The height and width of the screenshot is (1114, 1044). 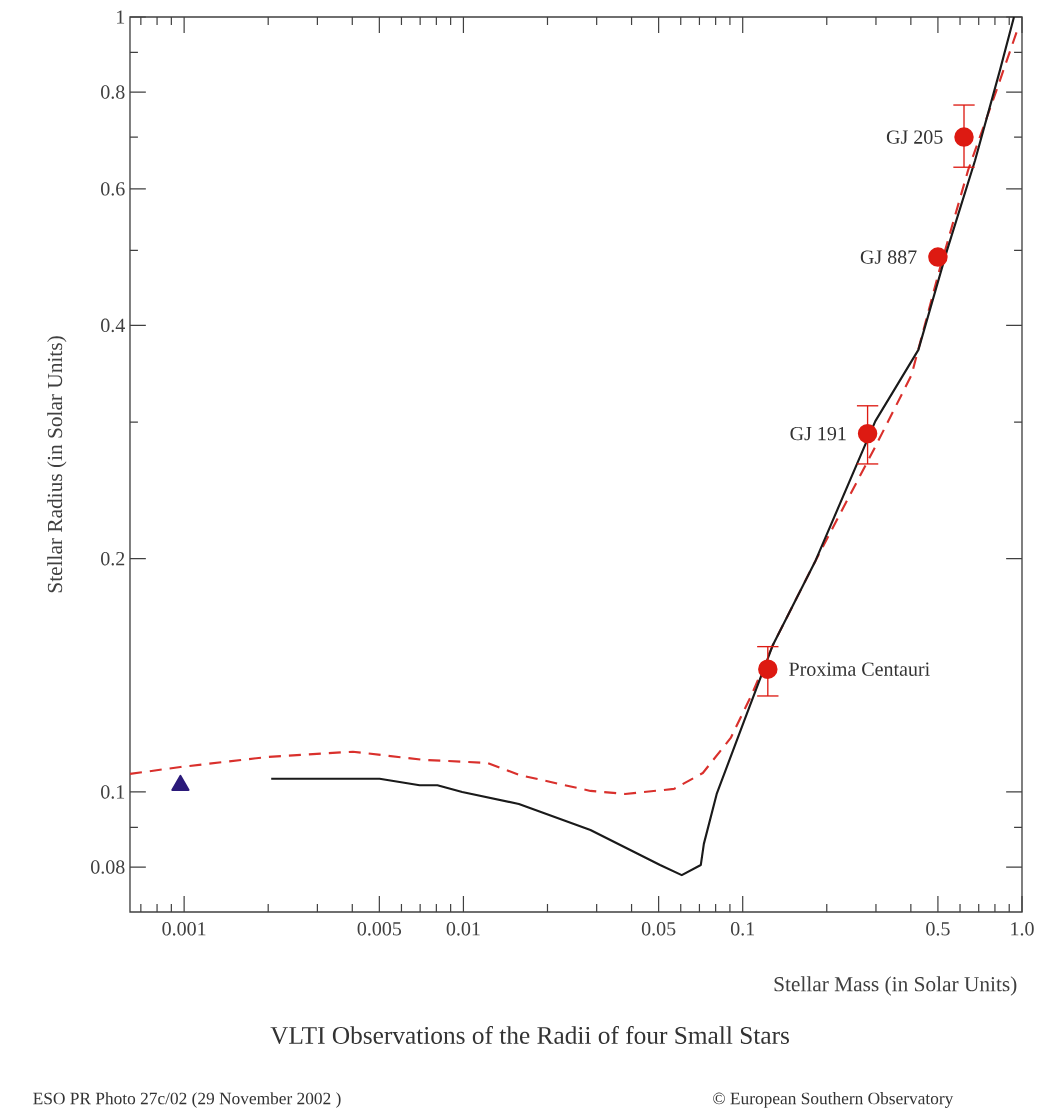 What do you see at coordinates (57, 464) in the screenshot?
I see `y-axis-title: Stellar Radius (in Solar Units)` at bounding box center [57, 464].